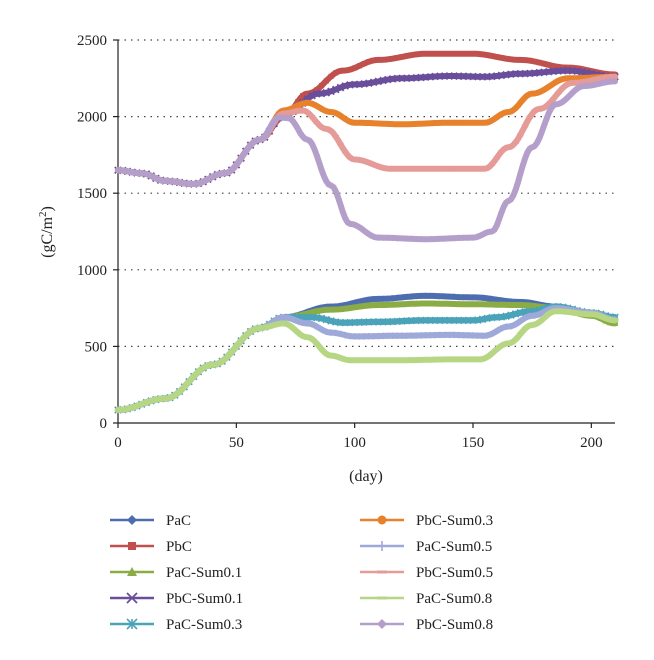 The image size is (654, 660). I want to click on legend-label-1: PbC, so click(179, 547).